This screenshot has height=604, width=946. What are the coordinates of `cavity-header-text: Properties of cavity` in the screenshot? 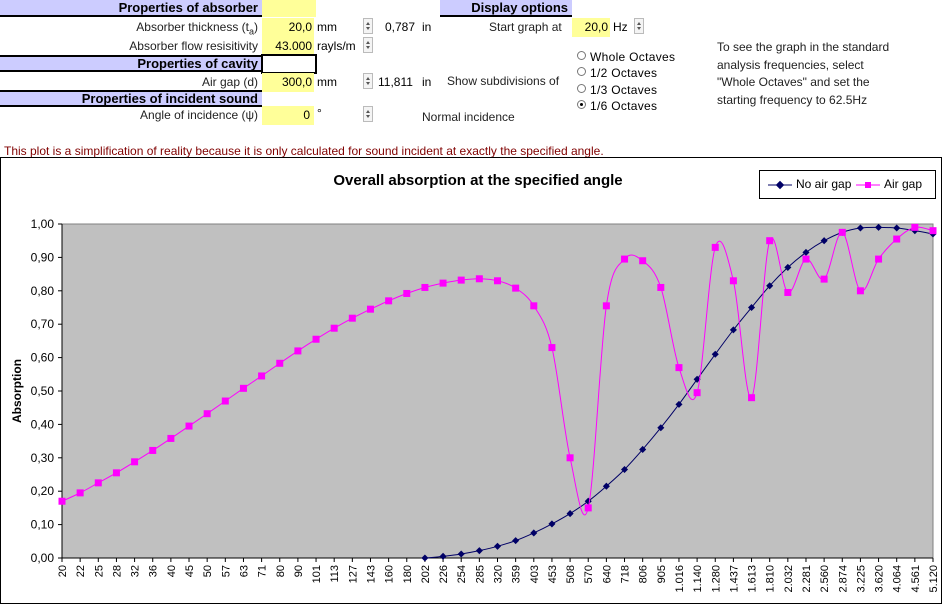 It's located at (197, 63).